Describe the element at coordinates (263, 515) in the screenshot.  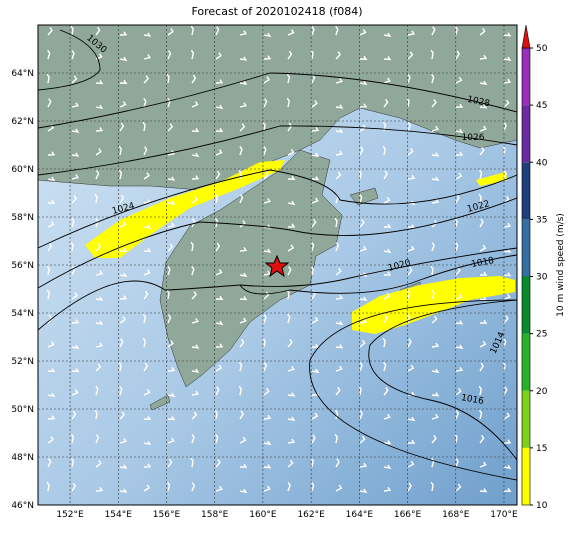
I see `longitude-label: 160°E` at that location.